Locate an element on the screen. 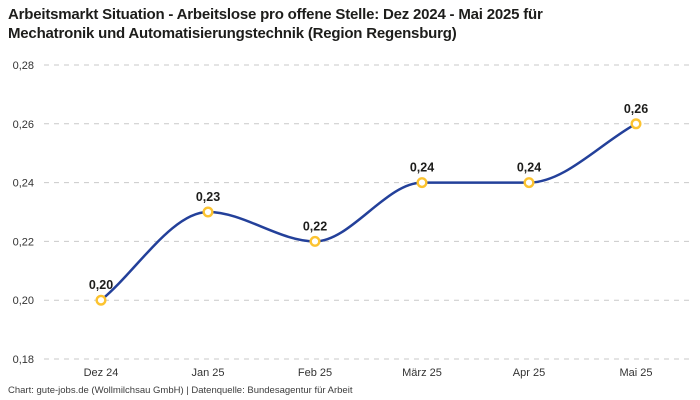 This screenshot has width=700, height=400. data-point-label: 0,26 is located at coordinates (636, 109).